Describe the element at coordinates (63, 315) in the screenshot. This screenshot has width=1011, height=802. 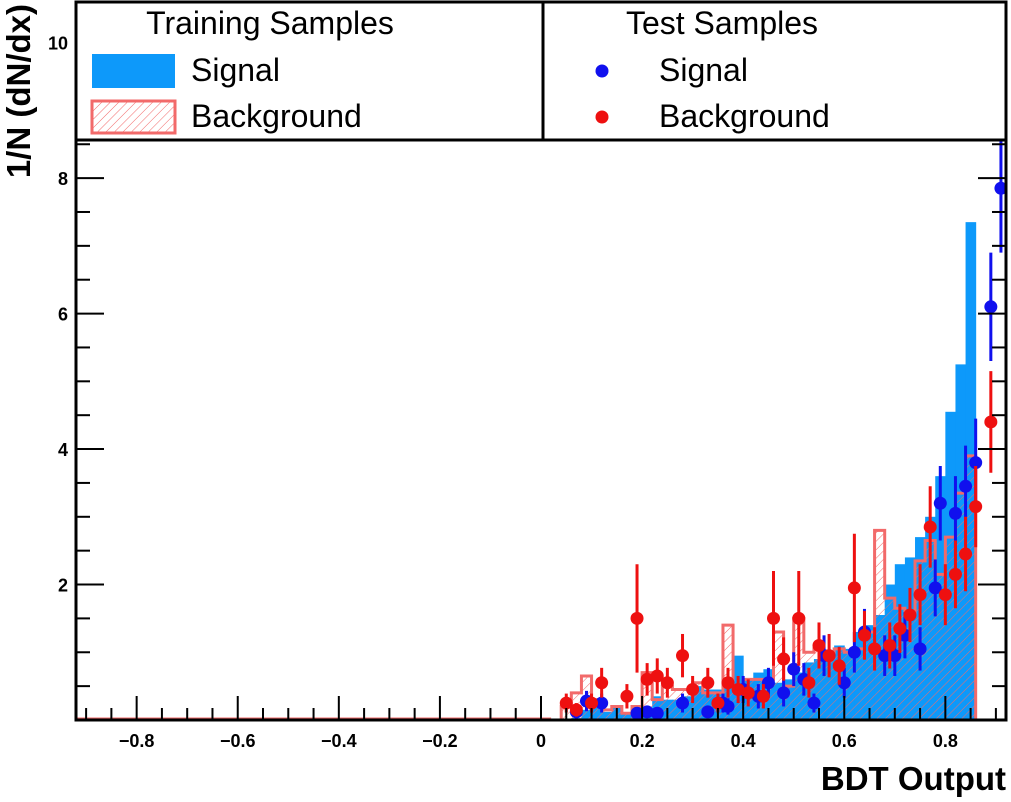
I see `y-tick-label: 6` at that location.